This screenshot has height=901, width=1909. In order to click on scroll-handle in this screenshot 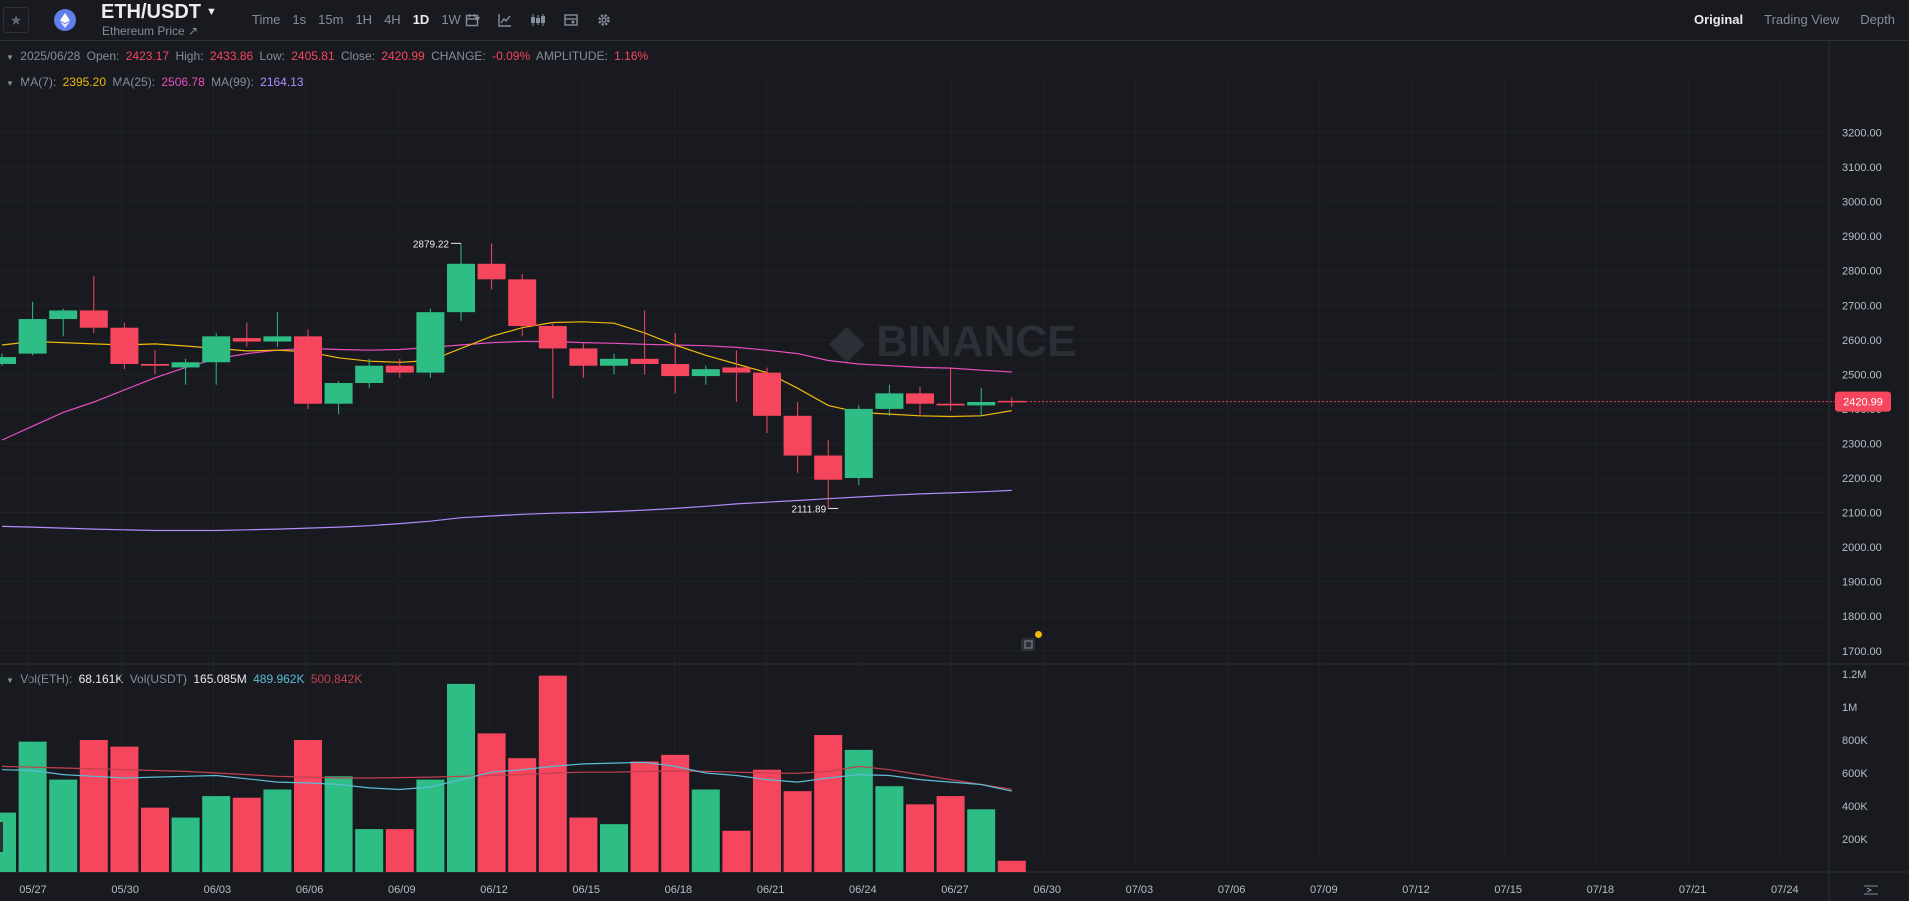, I will do `click(1, 837)`.